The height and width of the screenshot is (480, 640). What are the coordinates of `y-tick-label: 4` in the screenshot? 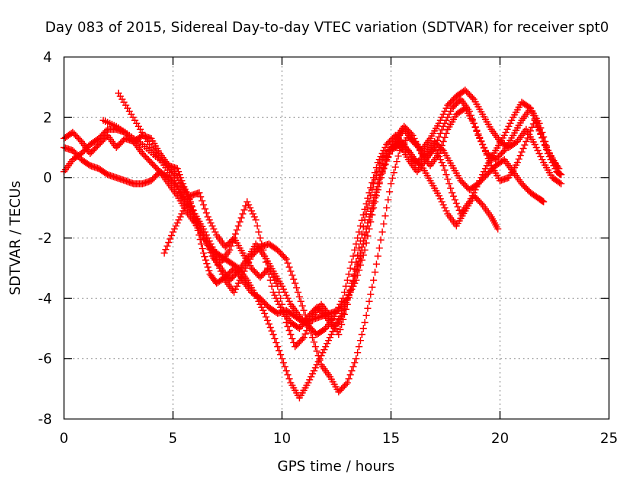 It's located at (47, 58).